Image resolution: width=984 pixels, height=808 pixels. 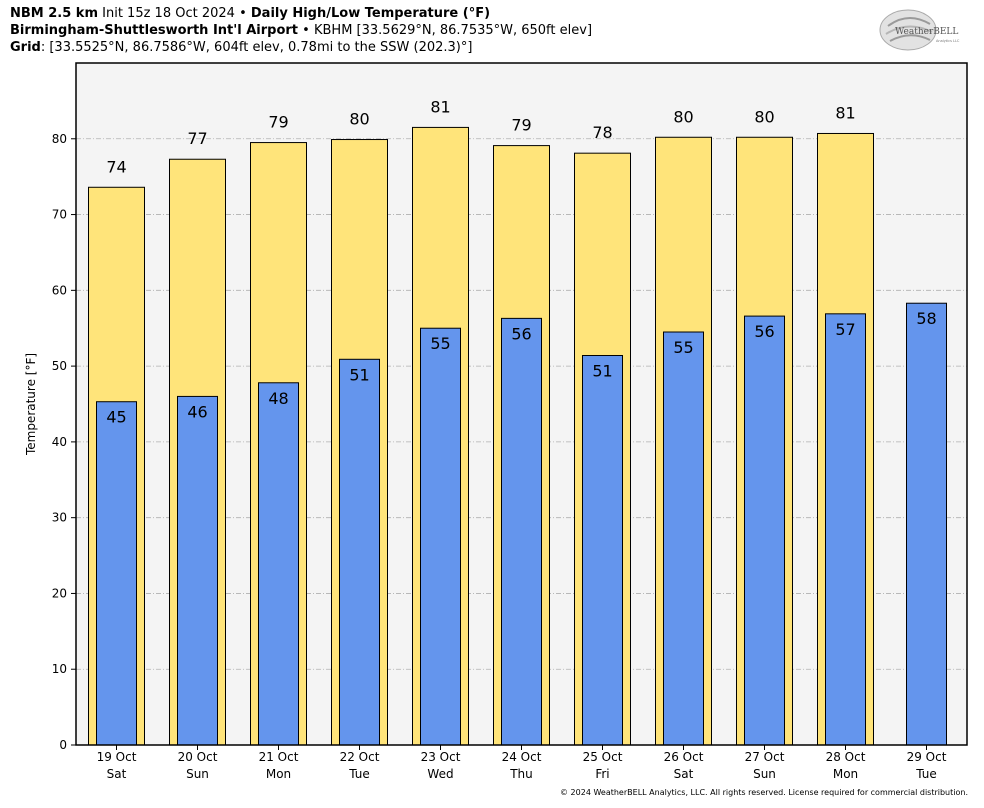 I want to click on low-value-label: 45, so click(x=116, y=417).